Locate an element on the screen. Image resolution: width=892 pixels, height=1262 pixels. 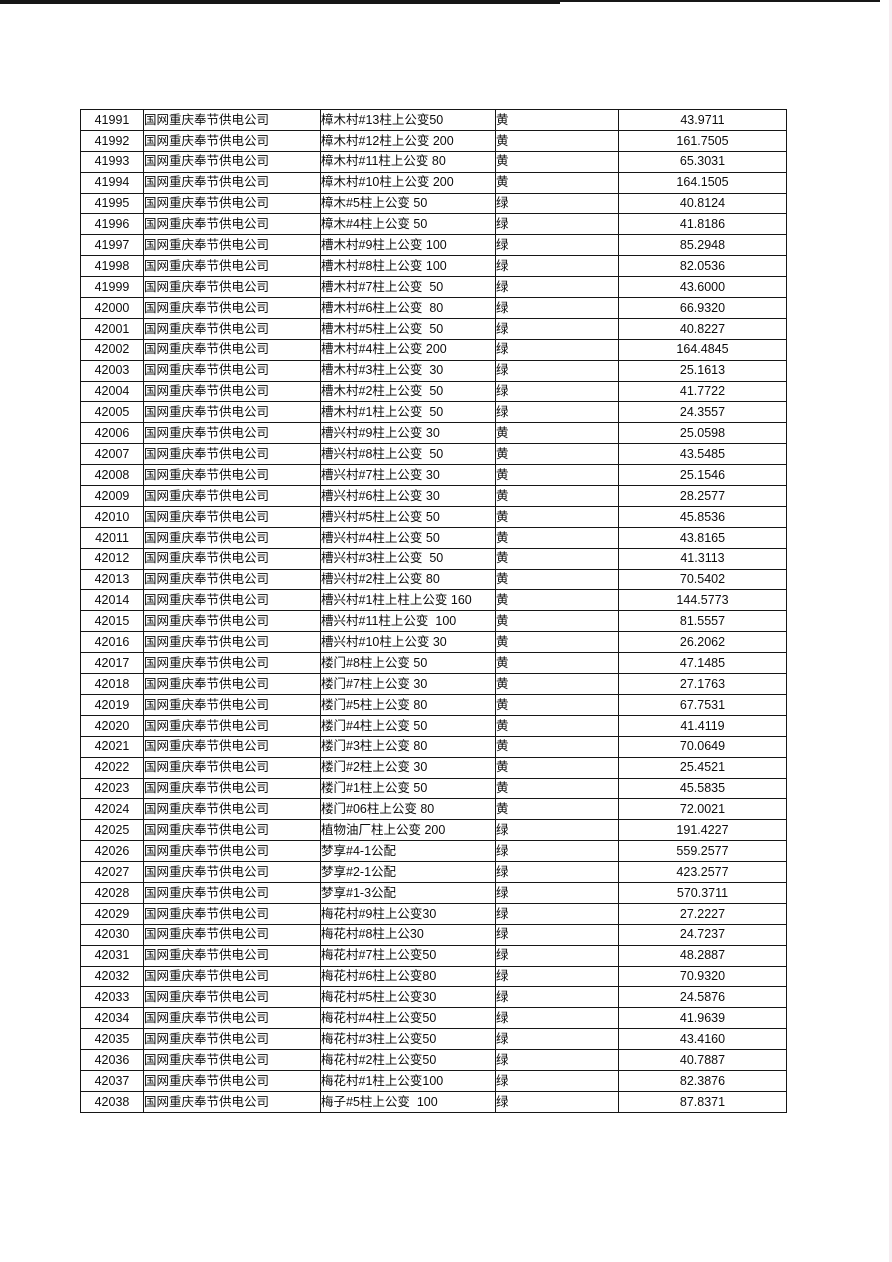
cell-value: 82.0536 is located at coordinates (702, 266).